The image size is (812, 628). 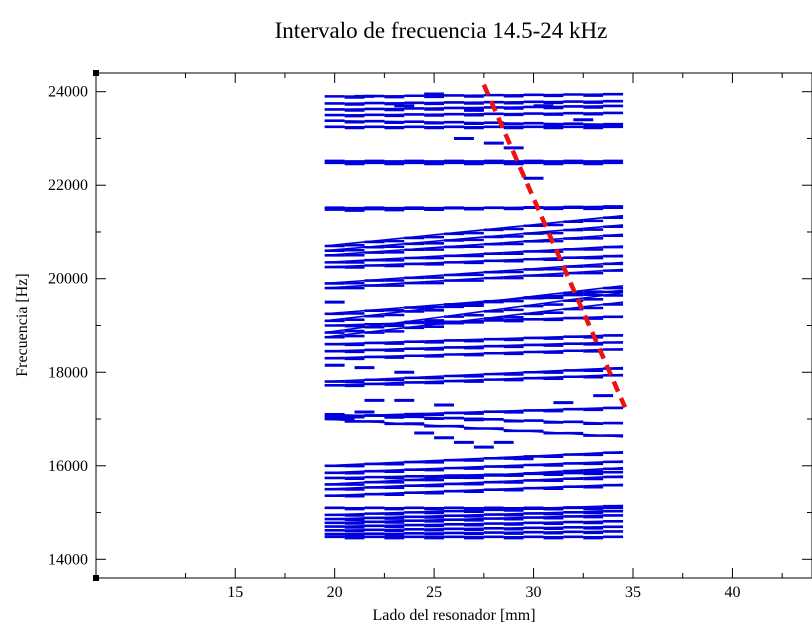 What do you see at coordinates (633, 592) in the screenshot?
I see `x-tick-label: 35` at bounding box center [633, 592].